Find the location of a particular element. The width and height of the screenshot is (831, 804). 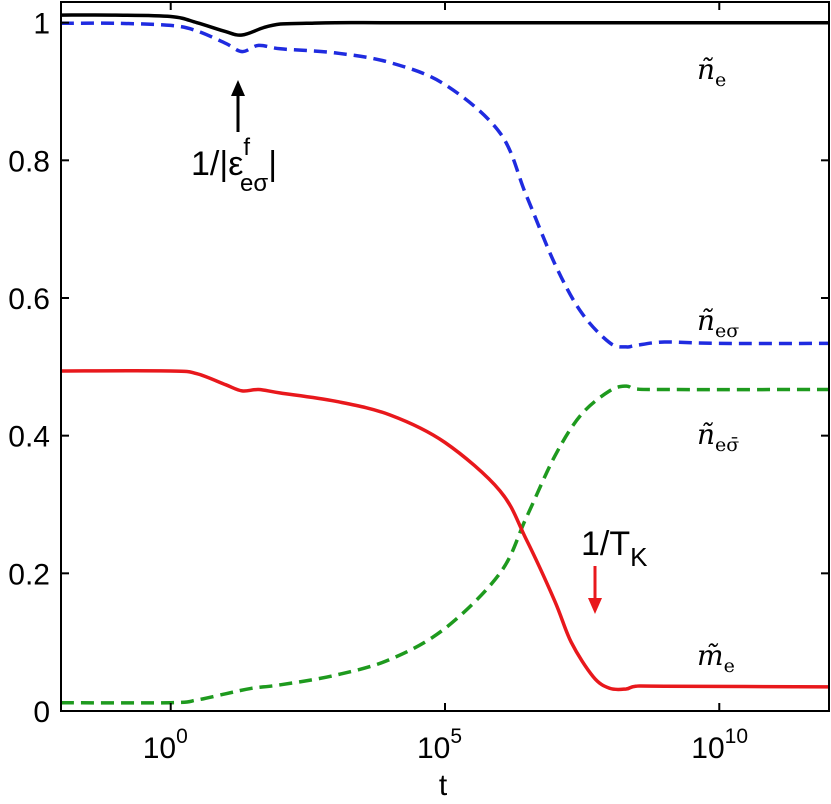

annotation-tk-label: 1/TK is located at coordinates (614, 548).